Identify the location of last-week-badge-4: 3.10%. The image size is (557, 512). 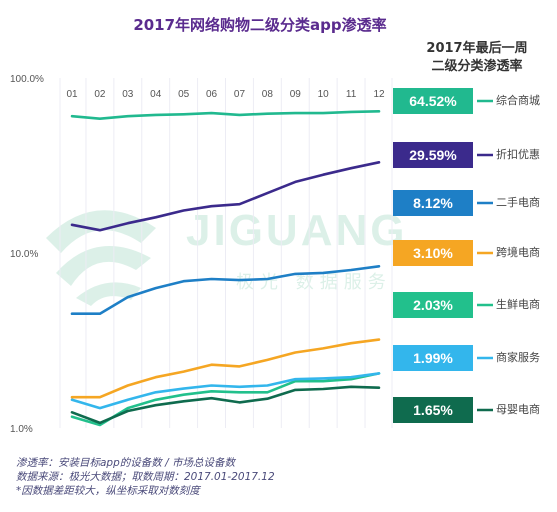
(433, 253).